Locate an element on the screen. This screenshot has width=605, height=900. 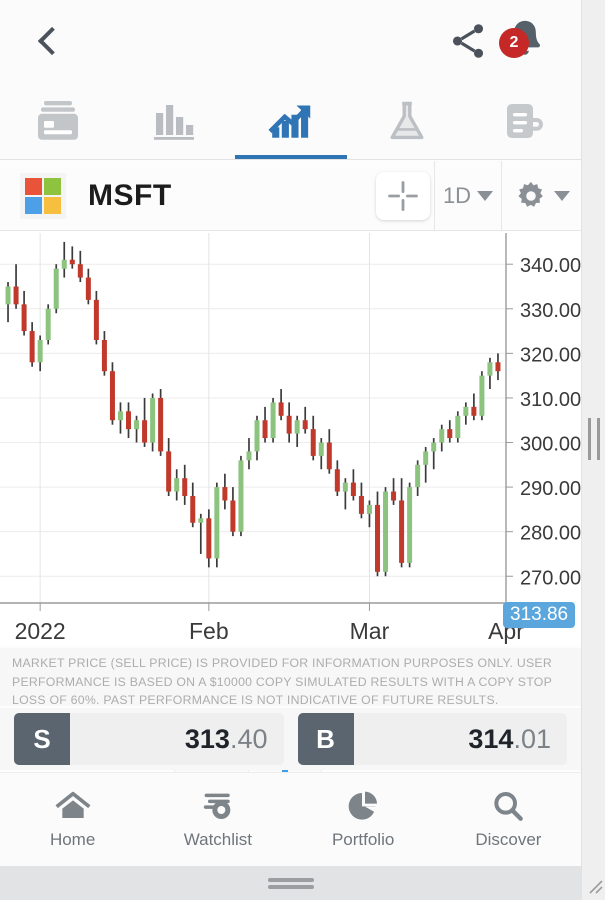
svg-text: Feb is located at coordinates (209, 631).